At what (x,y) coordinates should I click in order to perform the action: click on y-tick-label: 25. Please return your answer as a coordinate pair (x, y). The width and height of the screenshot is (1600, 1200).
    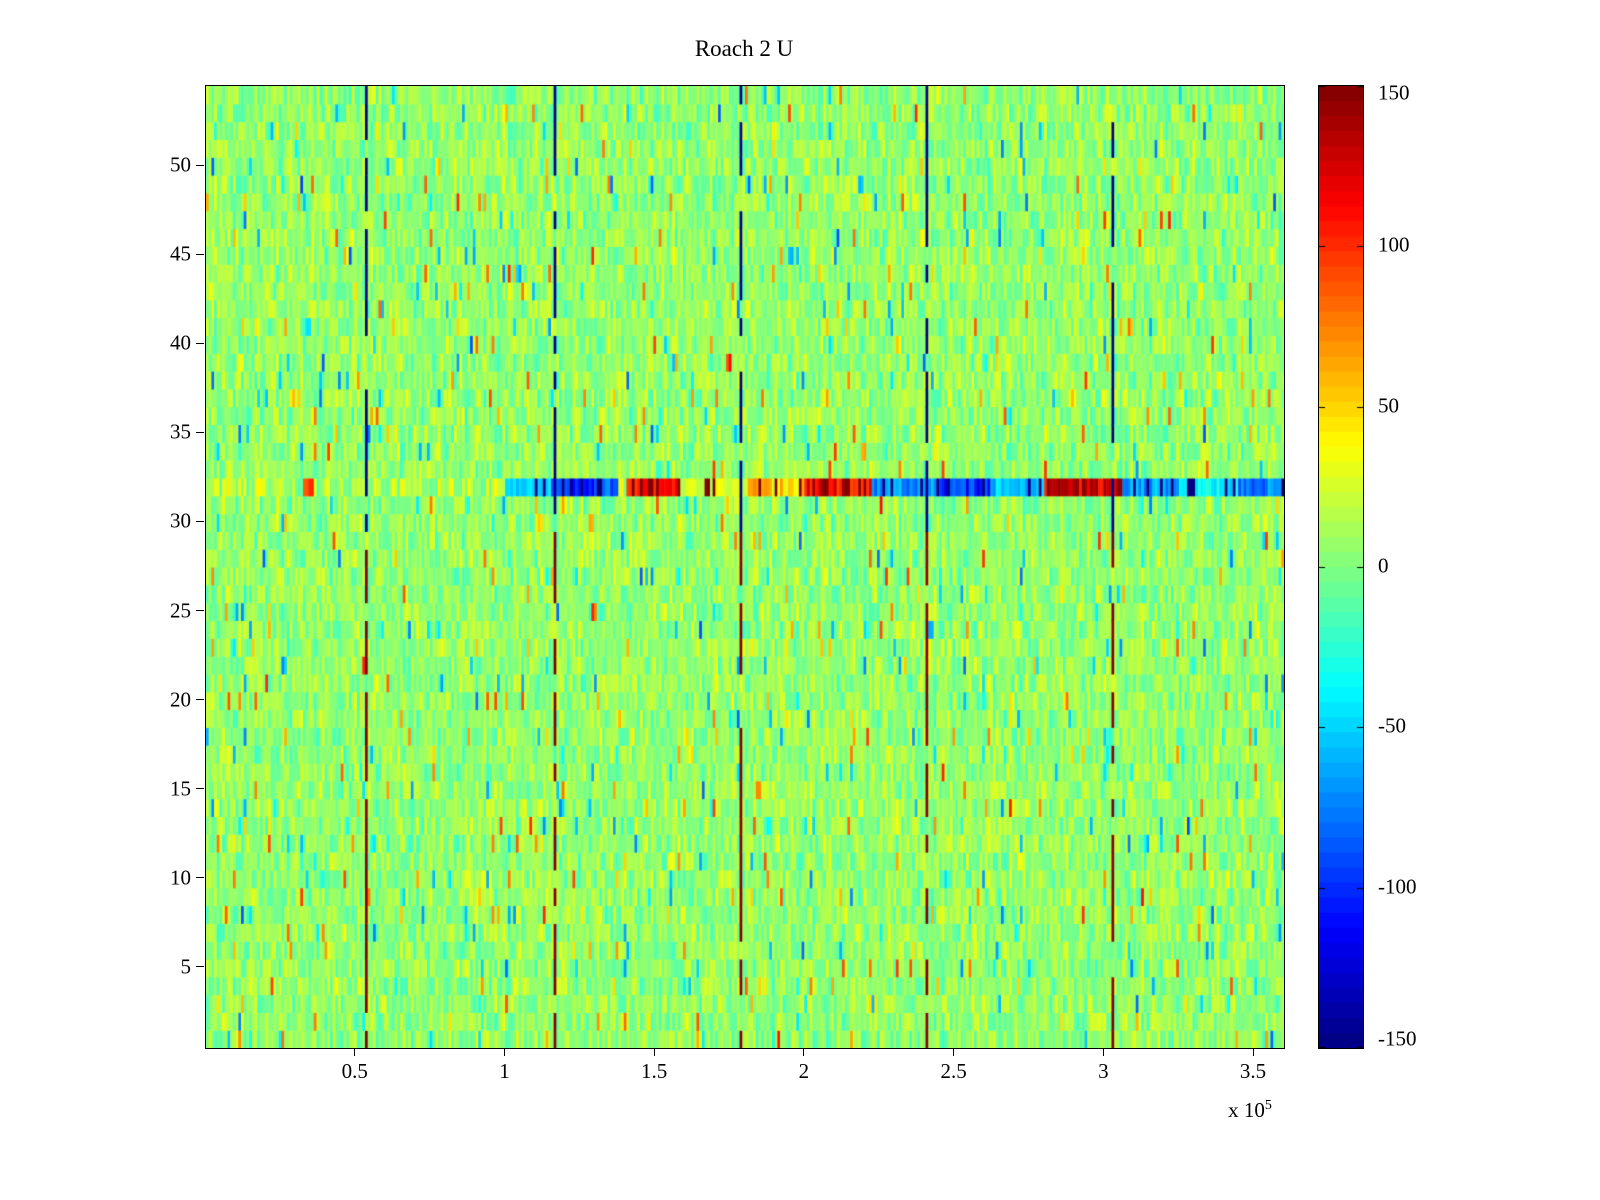
    Looking at the image, I should click on (180, 610).